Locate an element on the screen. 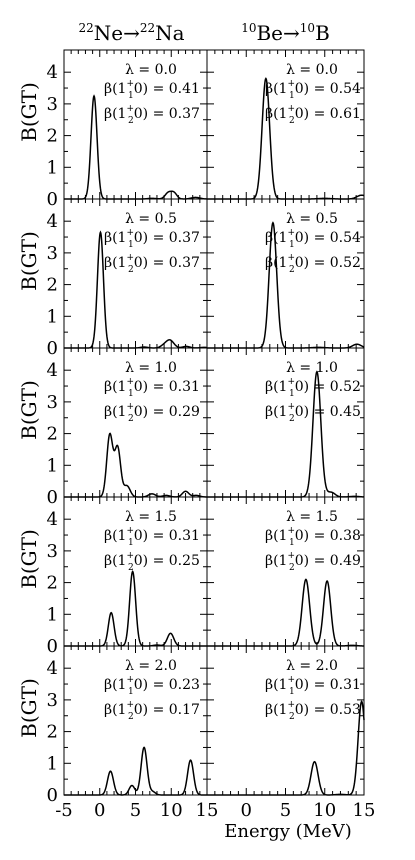 The image size is (415, 860). x-tick-label: 10 is located at coordinates (171, 810).